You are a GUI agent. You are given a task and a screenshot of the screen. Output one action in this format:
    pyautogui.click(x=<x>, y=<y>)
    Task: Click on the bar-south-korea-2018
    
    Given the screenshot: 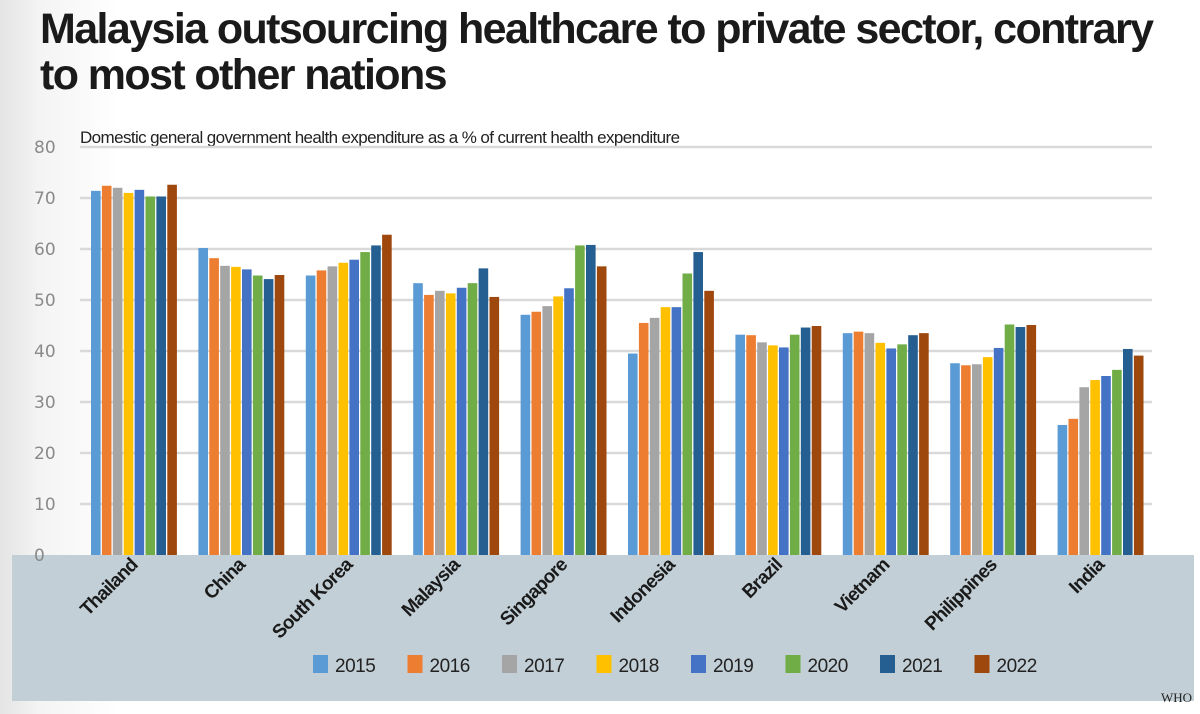 What is the action you would take?
    pyautogui.click(x=343, y=408)
    